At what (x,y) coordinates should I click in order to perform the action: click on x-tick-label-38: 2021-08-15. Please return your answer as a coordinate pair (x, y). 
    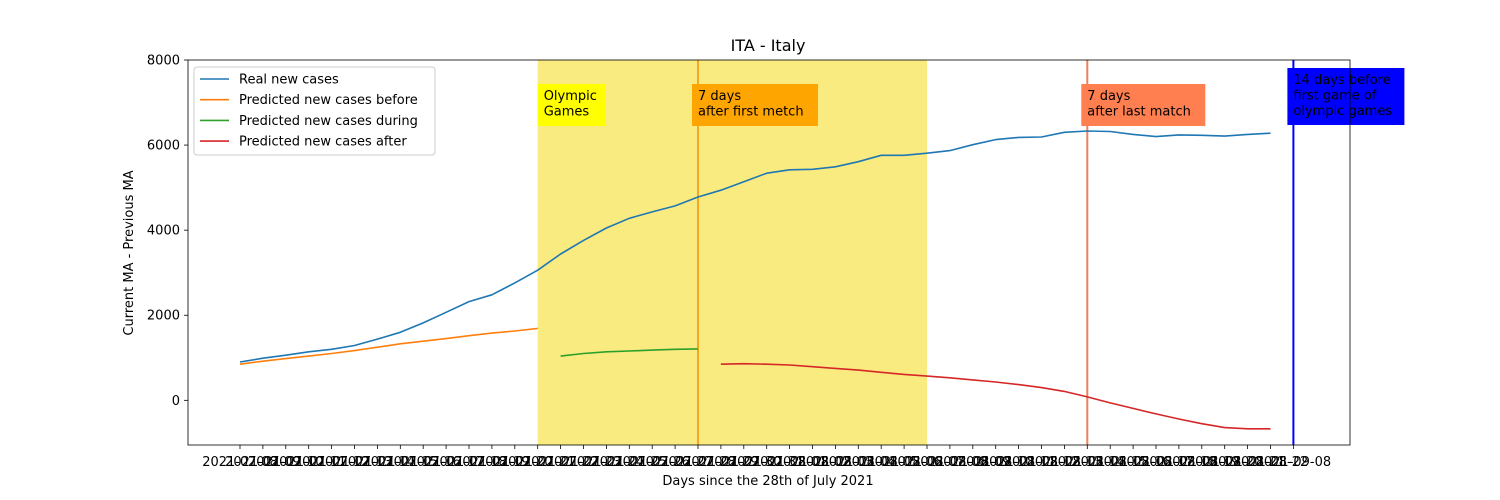
    Looking at the image, I should click on (1110, 462).